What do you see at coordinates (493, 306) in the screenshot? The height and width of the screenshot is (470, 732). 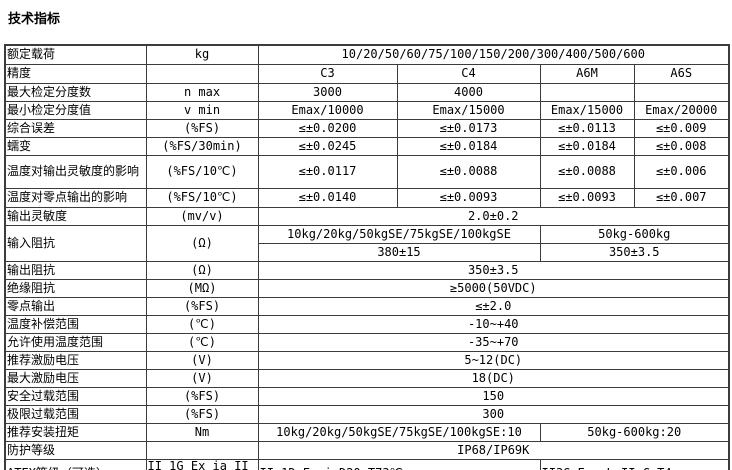 I see `value-cell: ≤±2.0` at bounding box center [493, 306].